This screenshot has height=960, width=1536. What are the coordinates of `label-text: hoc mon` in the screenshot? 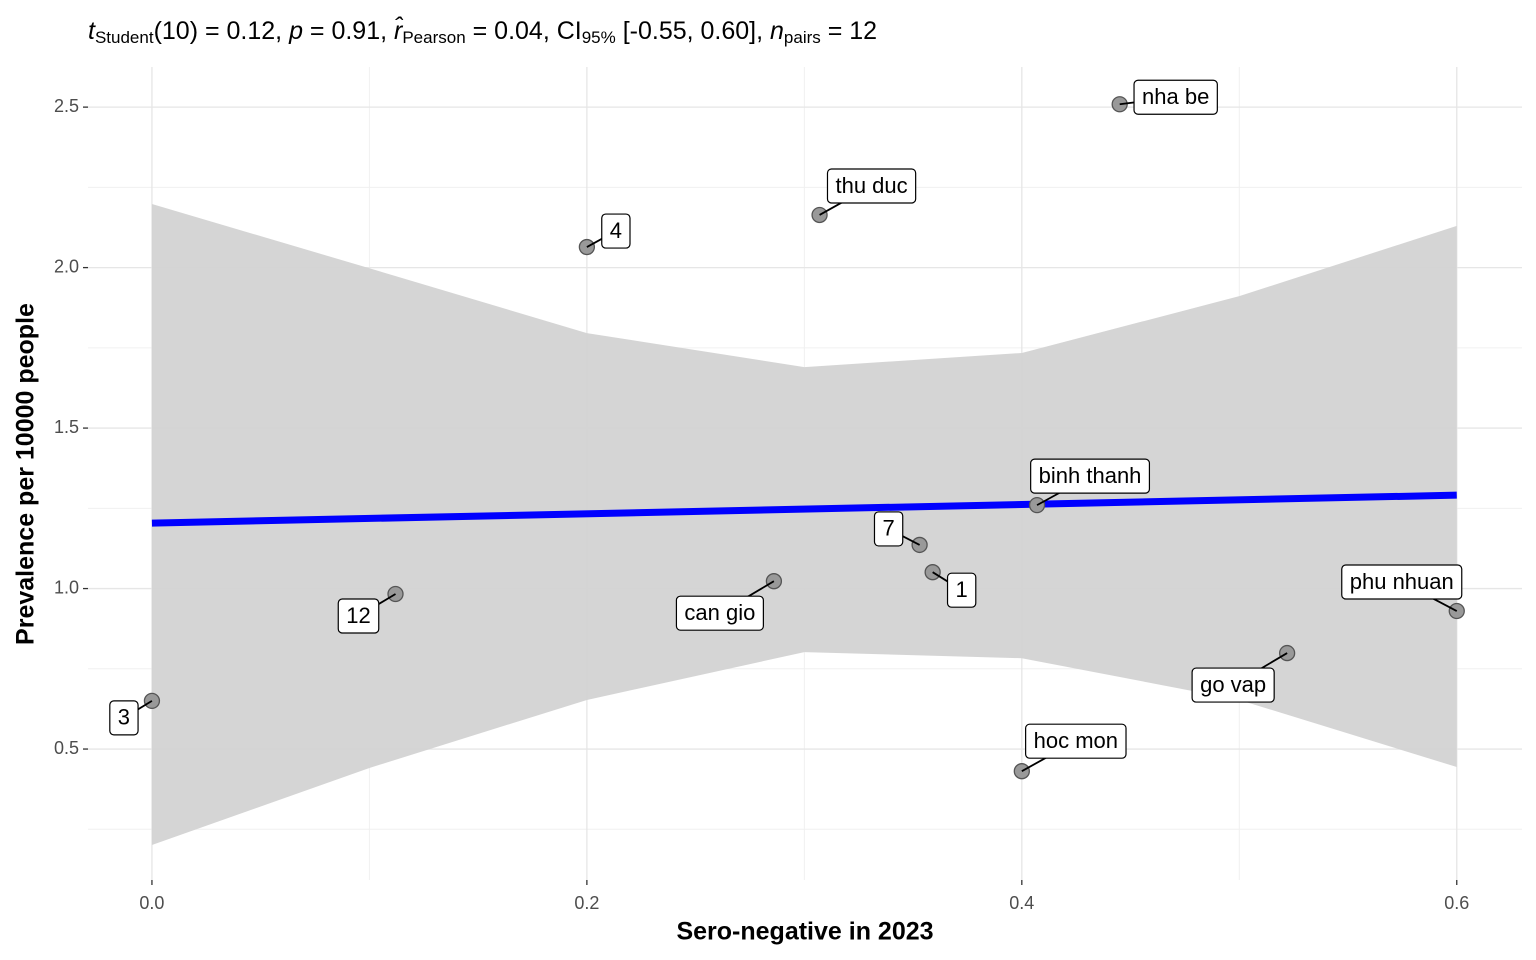 It's located at (1076, 740).